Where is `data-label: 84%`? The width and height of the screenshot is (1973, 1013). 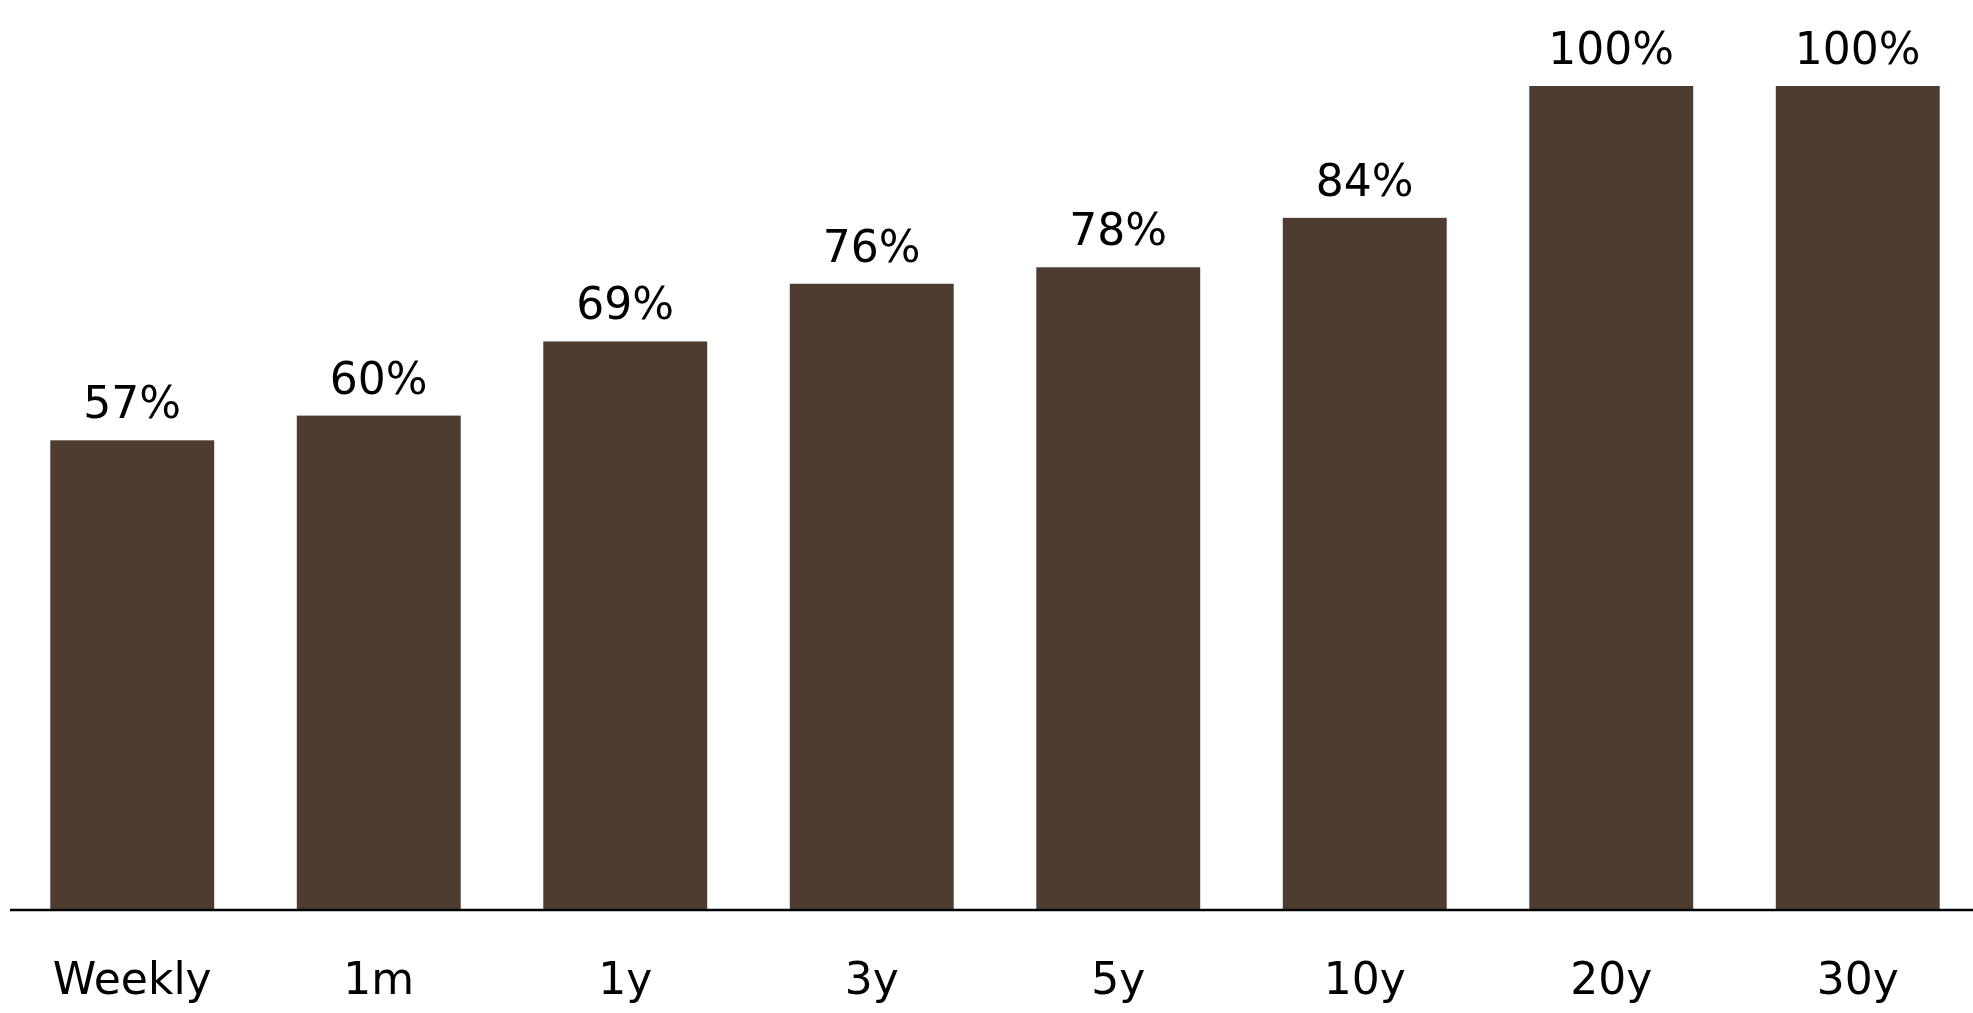
data-label: 84% is located at coordinates (1364, 180).